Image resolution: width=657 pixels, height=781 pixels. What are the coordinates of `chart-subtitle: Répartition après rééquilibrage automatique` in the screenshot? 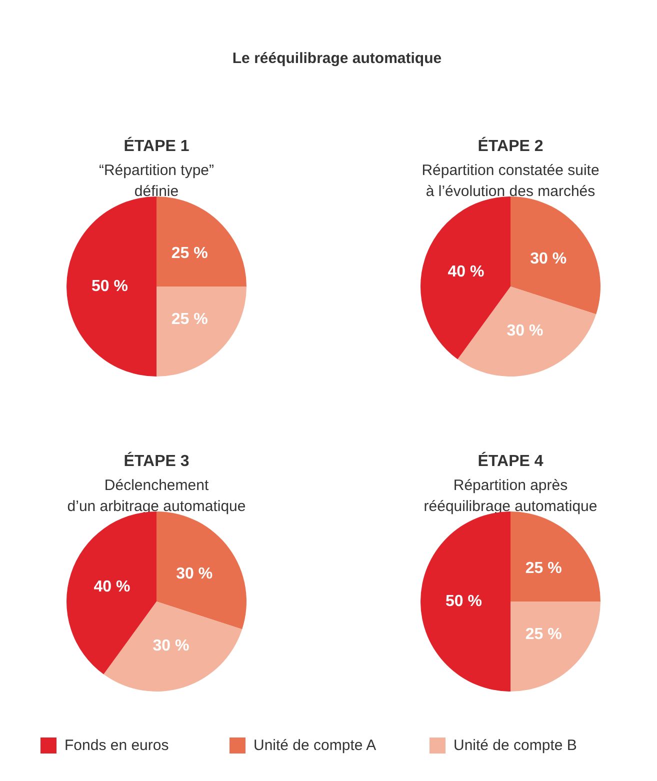 It's located at (511, 496).